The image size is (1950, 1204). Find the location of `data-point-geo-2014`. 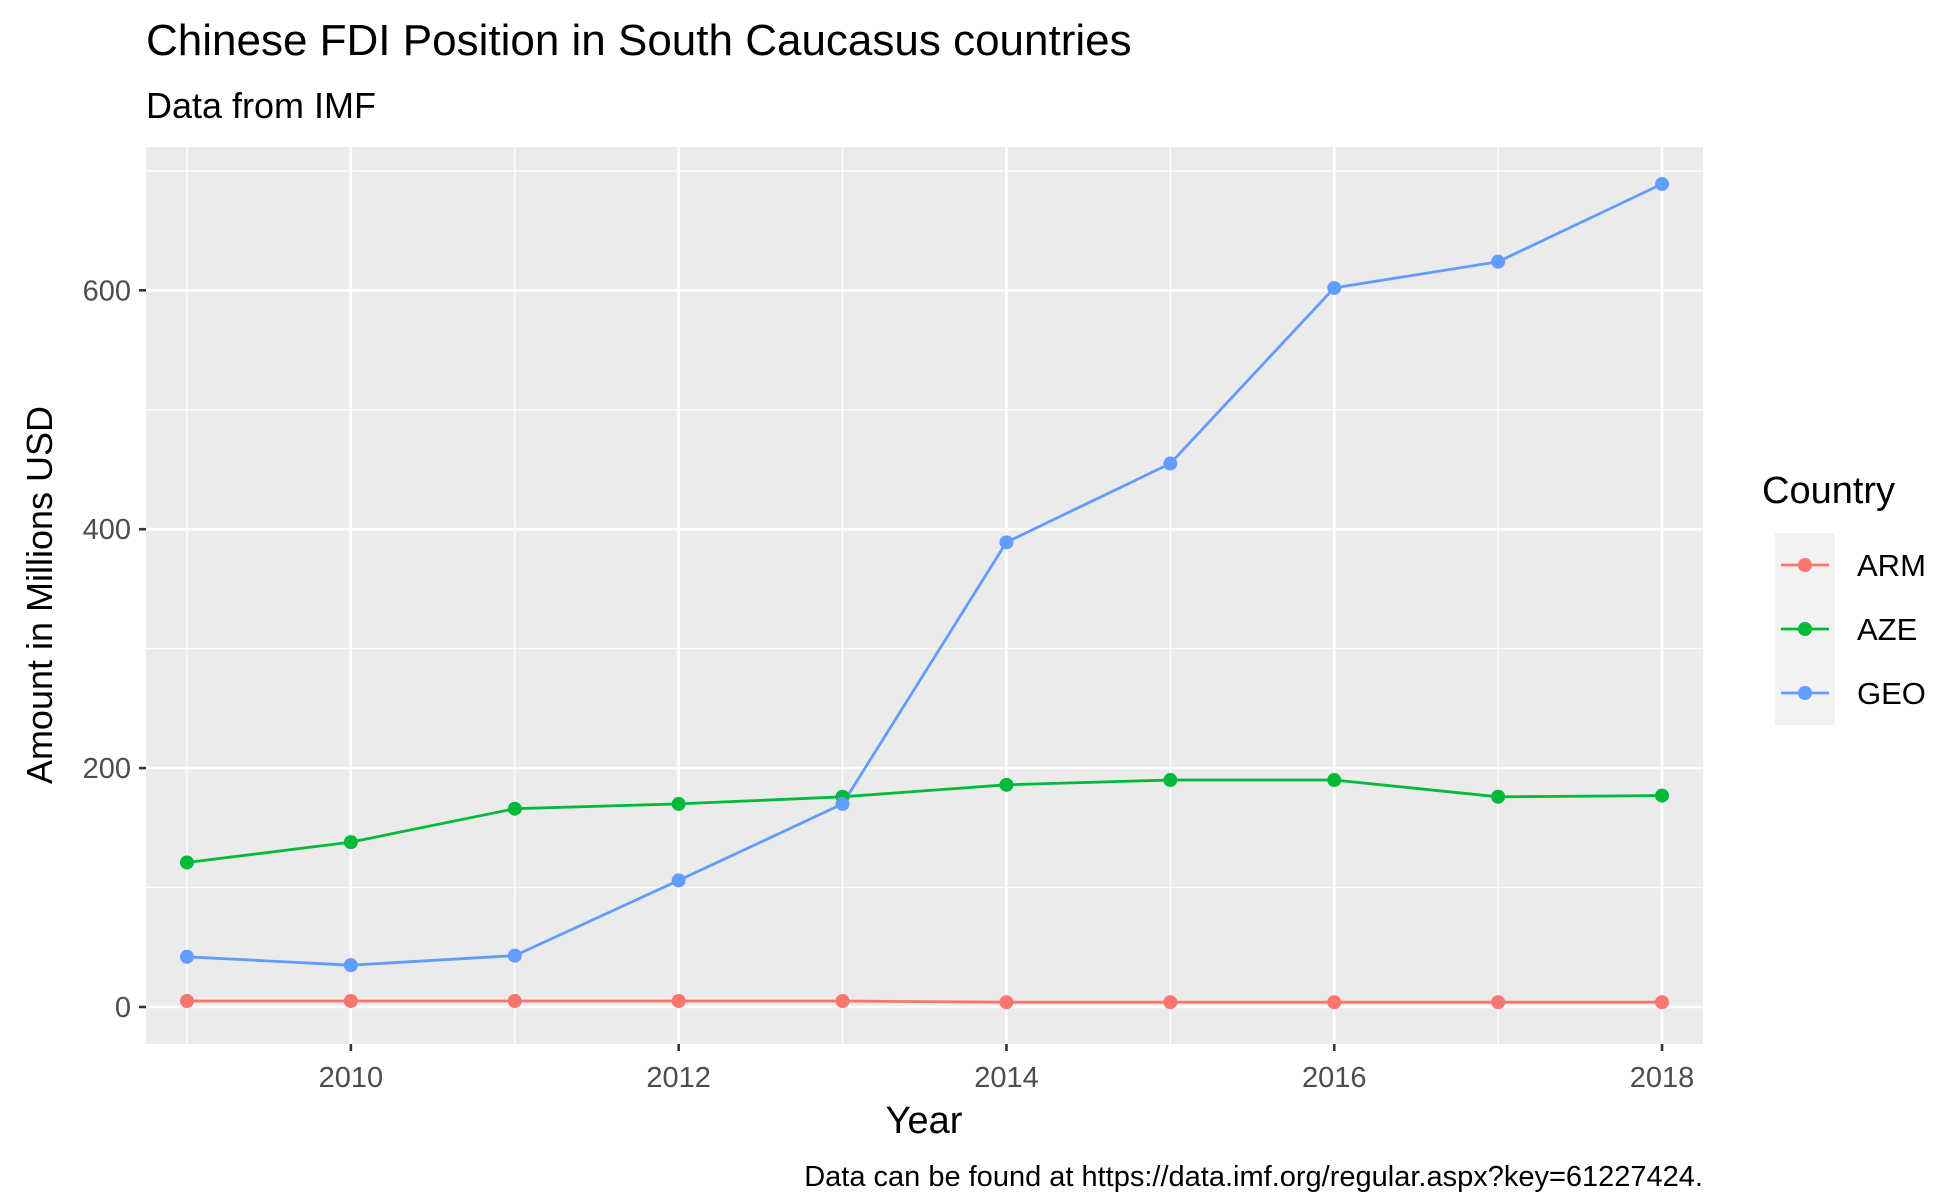

data-point-geo-2014 is located at coordinates (1006, 542).